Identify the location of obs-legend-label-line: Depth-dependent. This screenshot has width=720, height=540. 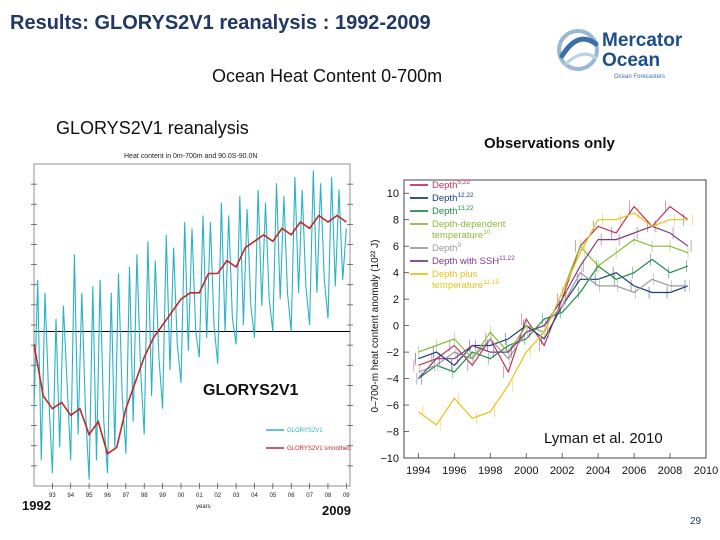
(469, 224).